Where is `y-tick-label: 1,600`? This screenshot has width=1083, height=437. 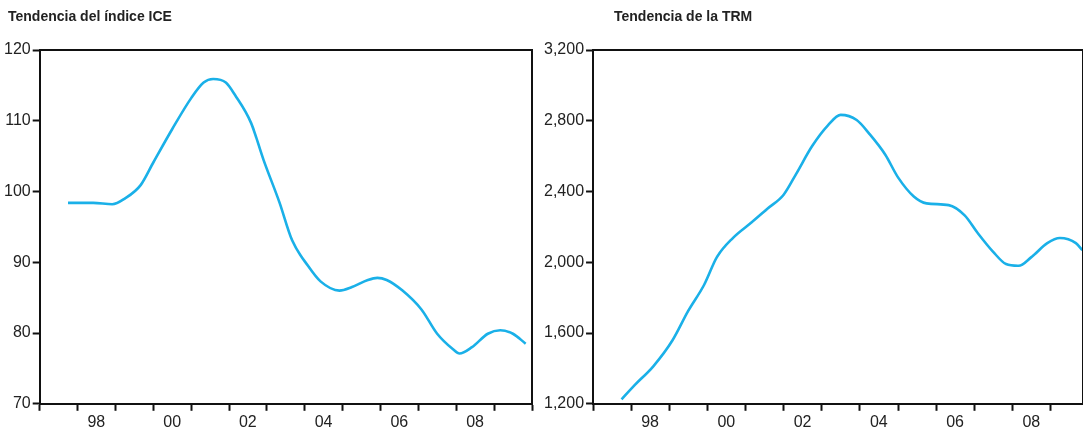 y-tick-label: 1,600 is located at coordinates (564, 332).